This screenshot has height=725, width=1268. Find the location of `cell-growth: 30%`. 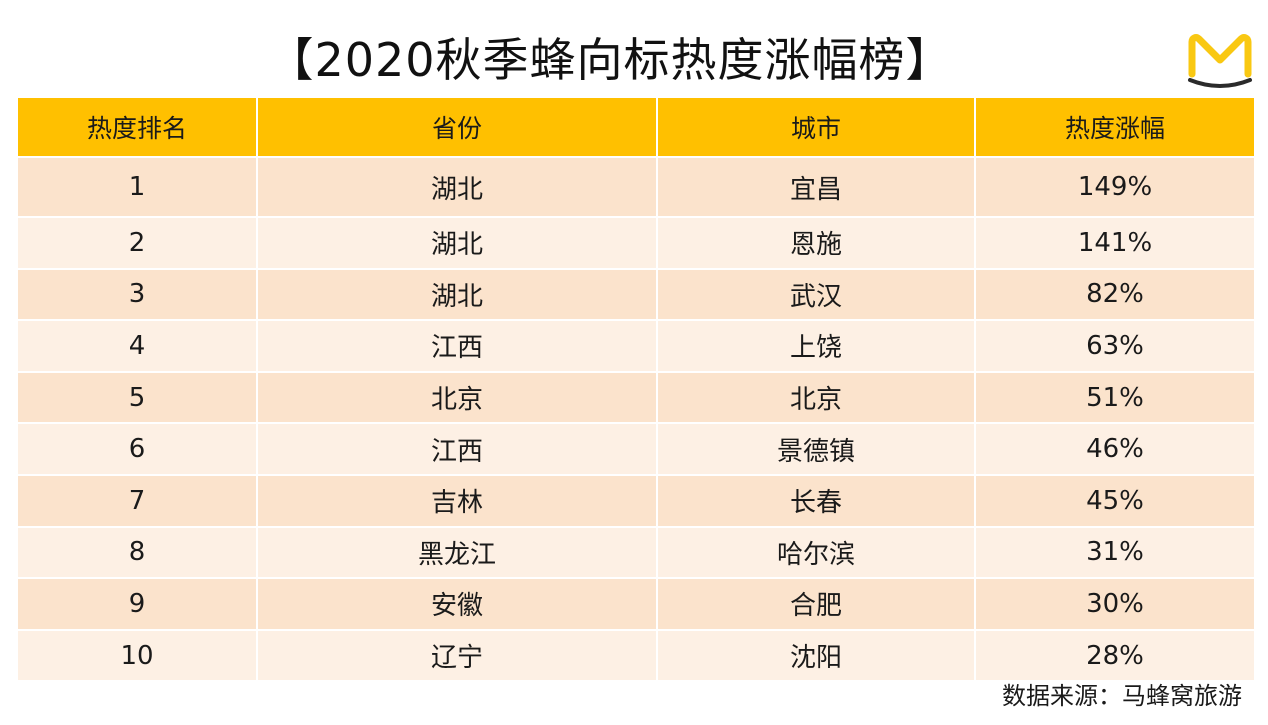

cell-growth: 30% is located at coordinates (1115, 603).